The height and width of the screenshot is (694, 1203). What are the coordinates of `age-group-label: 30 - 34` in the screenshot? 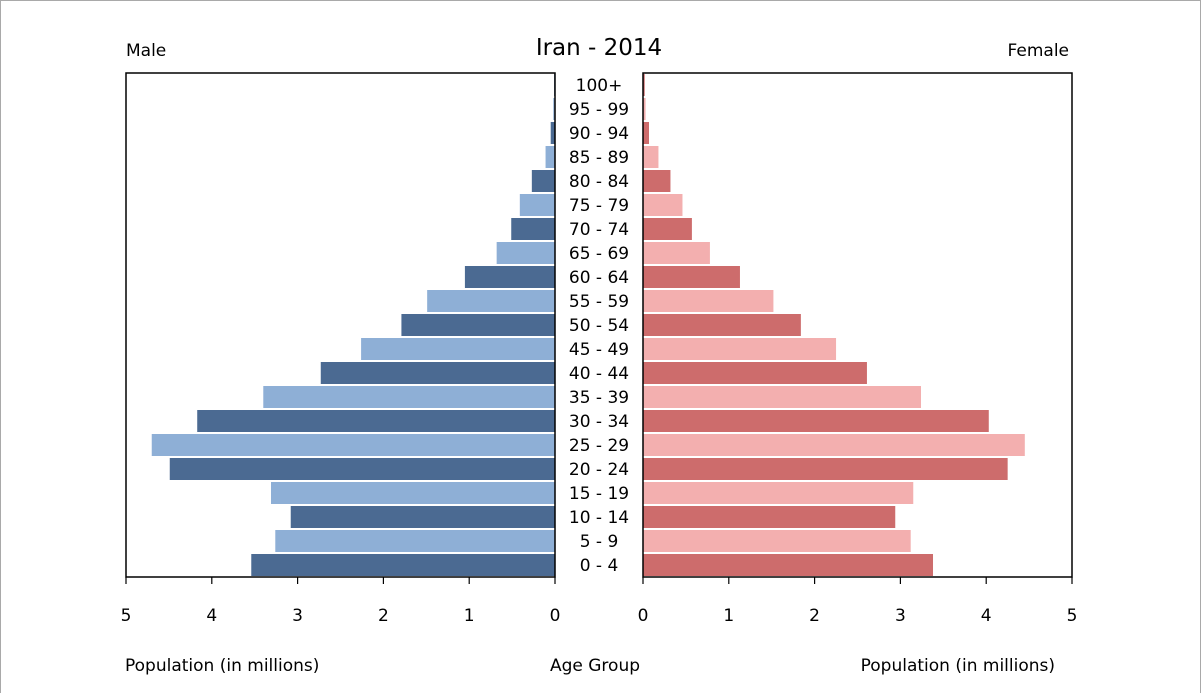 It's located at (599, 422).